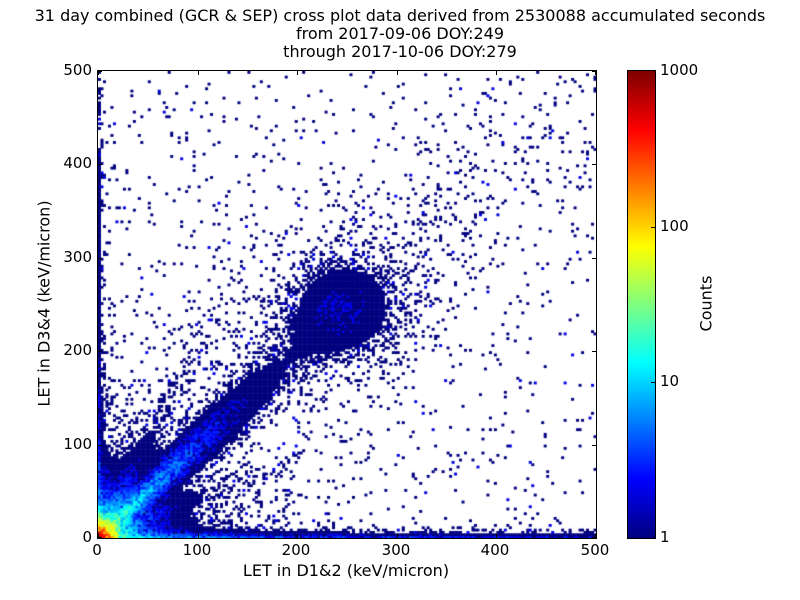 This screenshot has width=800, height=600. I want to click on x-tick-label-400: 400, so click(495, 550).